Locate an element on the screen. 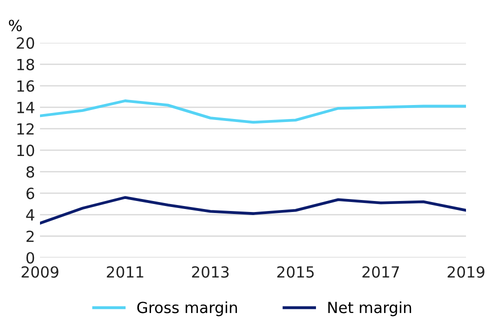 The width and height of the screenshot is (500, 322). y-tick-label: 14 is located at coordinates (25, 108).